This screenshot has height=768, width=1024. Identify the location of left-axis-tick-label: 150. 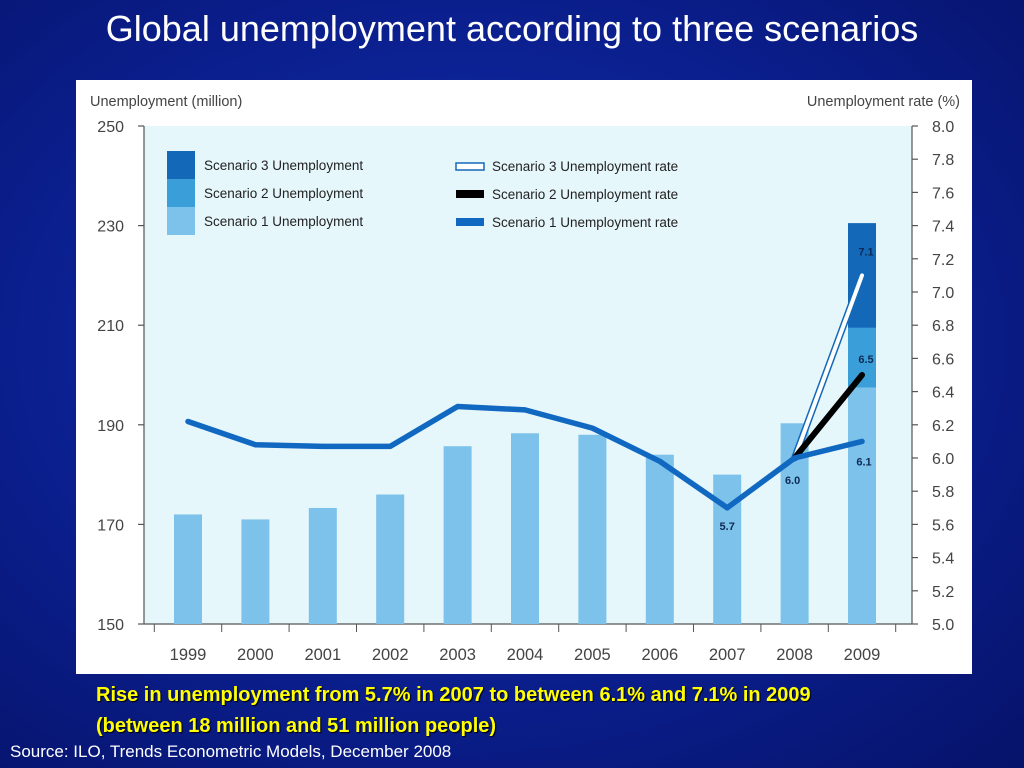
(110, 625).